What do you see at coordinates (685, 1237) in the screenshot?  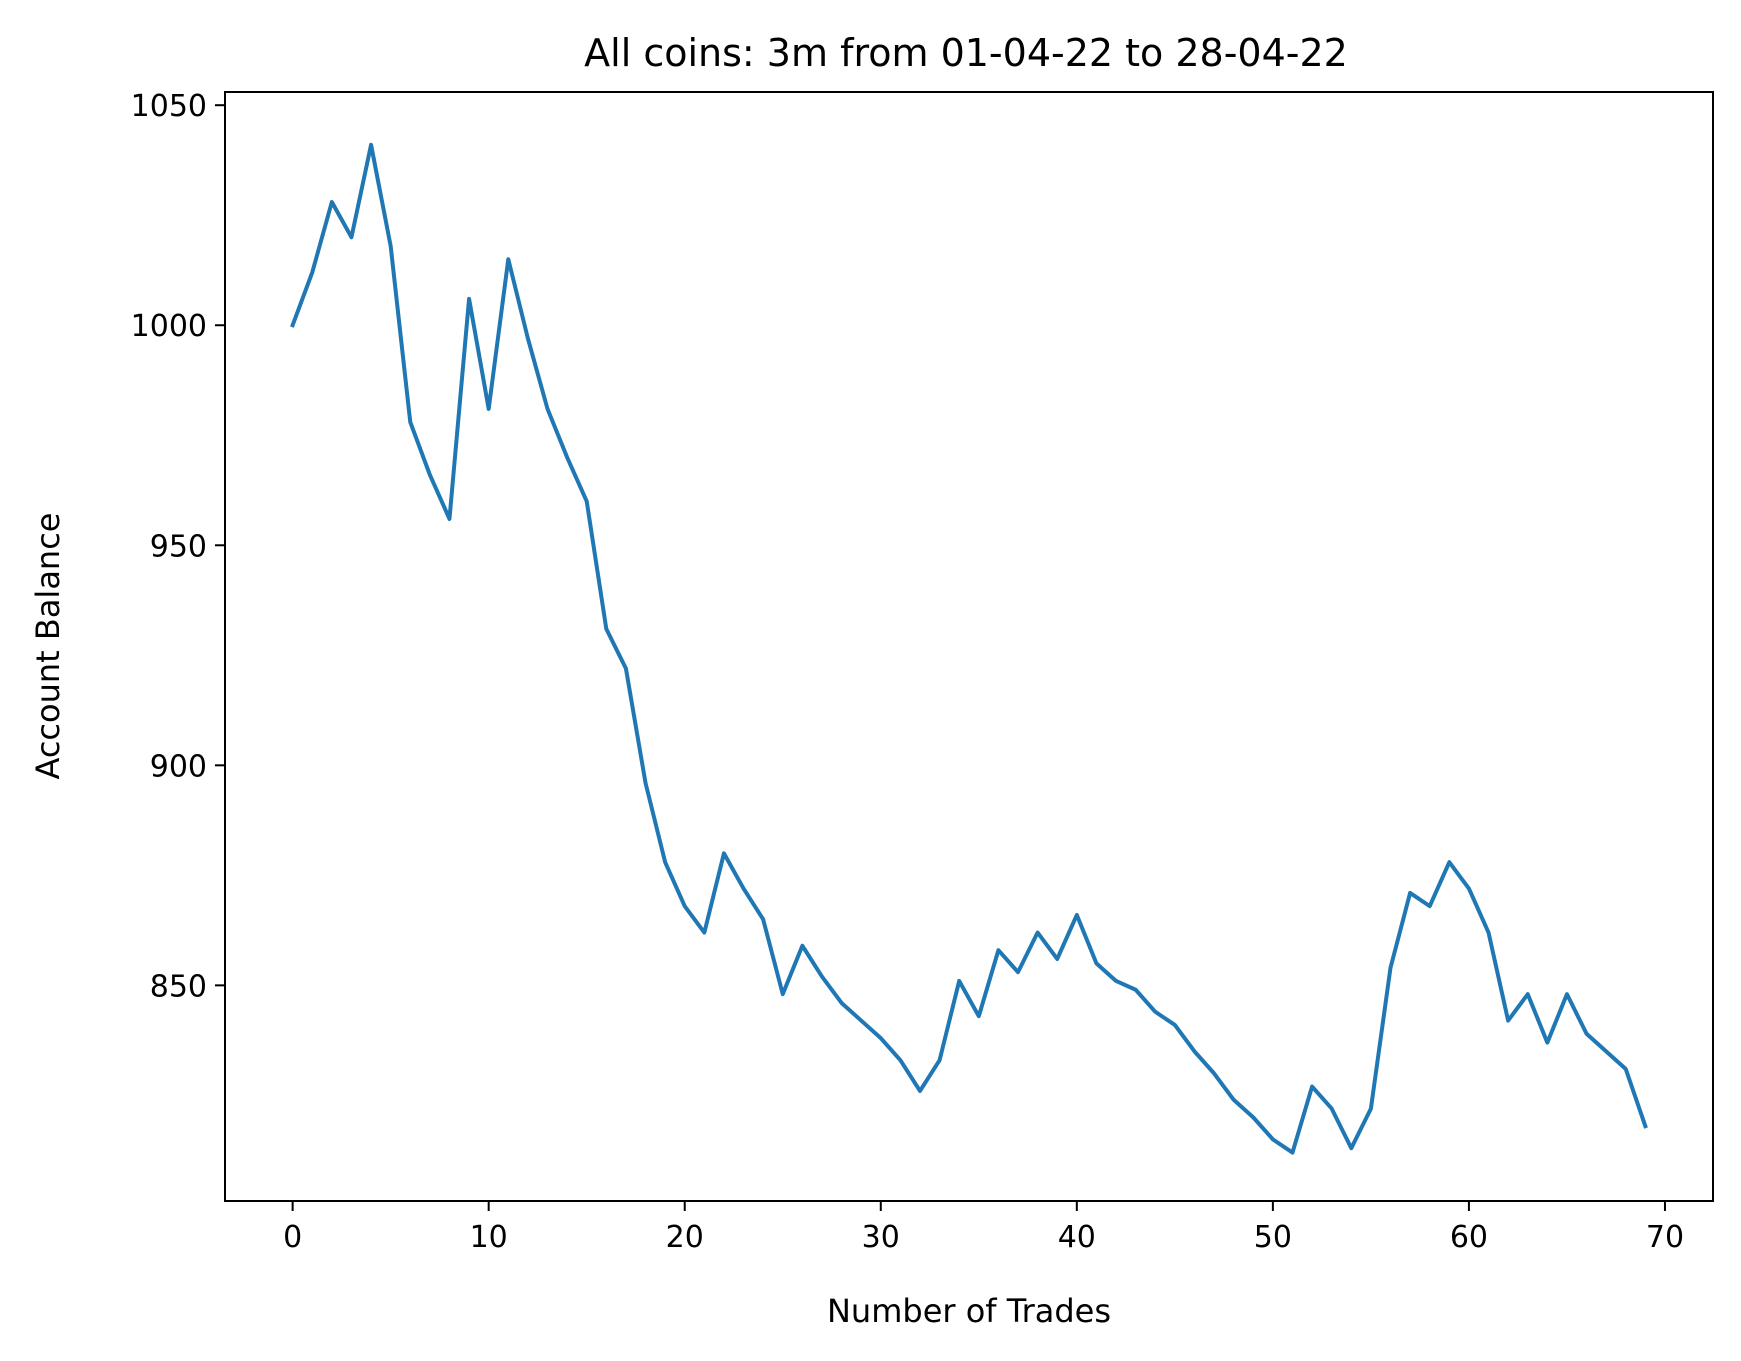 I see `x-tick-label: 20` at bounding box center [685, 1237].